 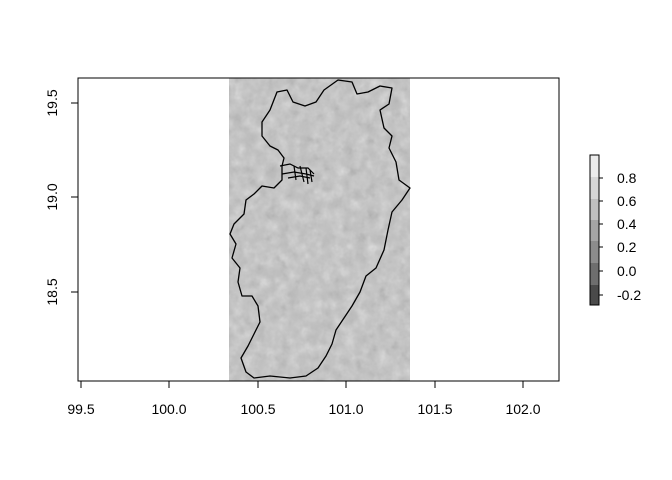 What do you see at coordinates (52, 102) in the screenshot?
I see `y-tick-label: 19.5` at bounding box center [52, 102].